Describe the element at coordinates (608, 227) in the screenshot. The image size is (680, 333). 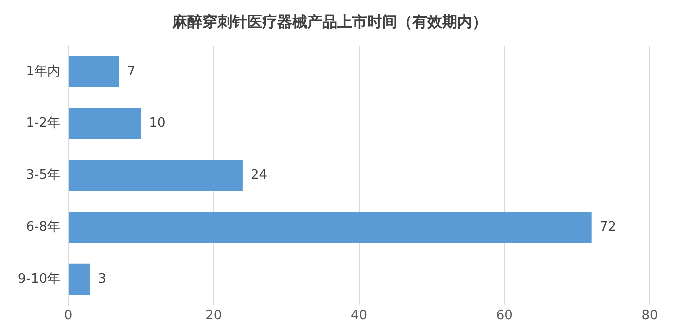
I see `data-label: 72` at that location.